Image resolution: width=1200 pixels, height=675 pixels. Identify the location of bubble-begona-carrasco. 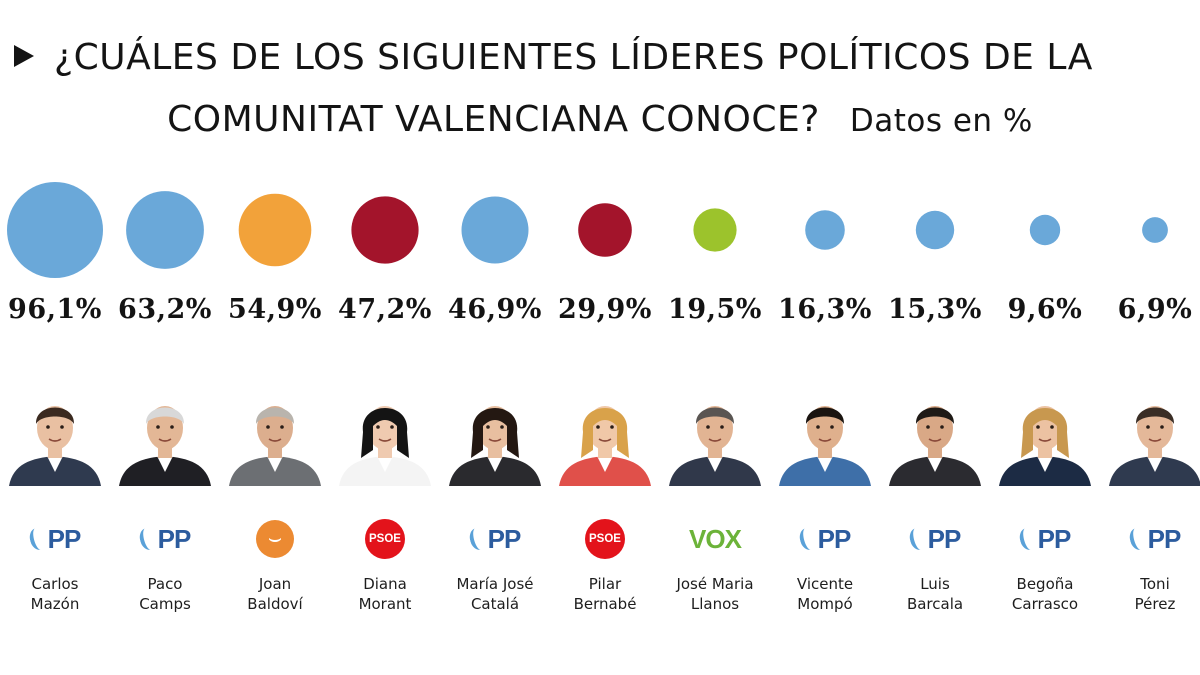
(1045, 230).